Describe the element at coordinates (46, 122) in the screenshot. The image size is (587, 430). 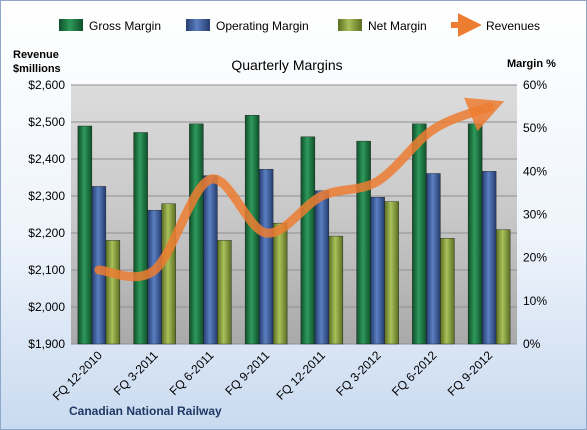
I see `left-tick-label: $2,500` at that location.